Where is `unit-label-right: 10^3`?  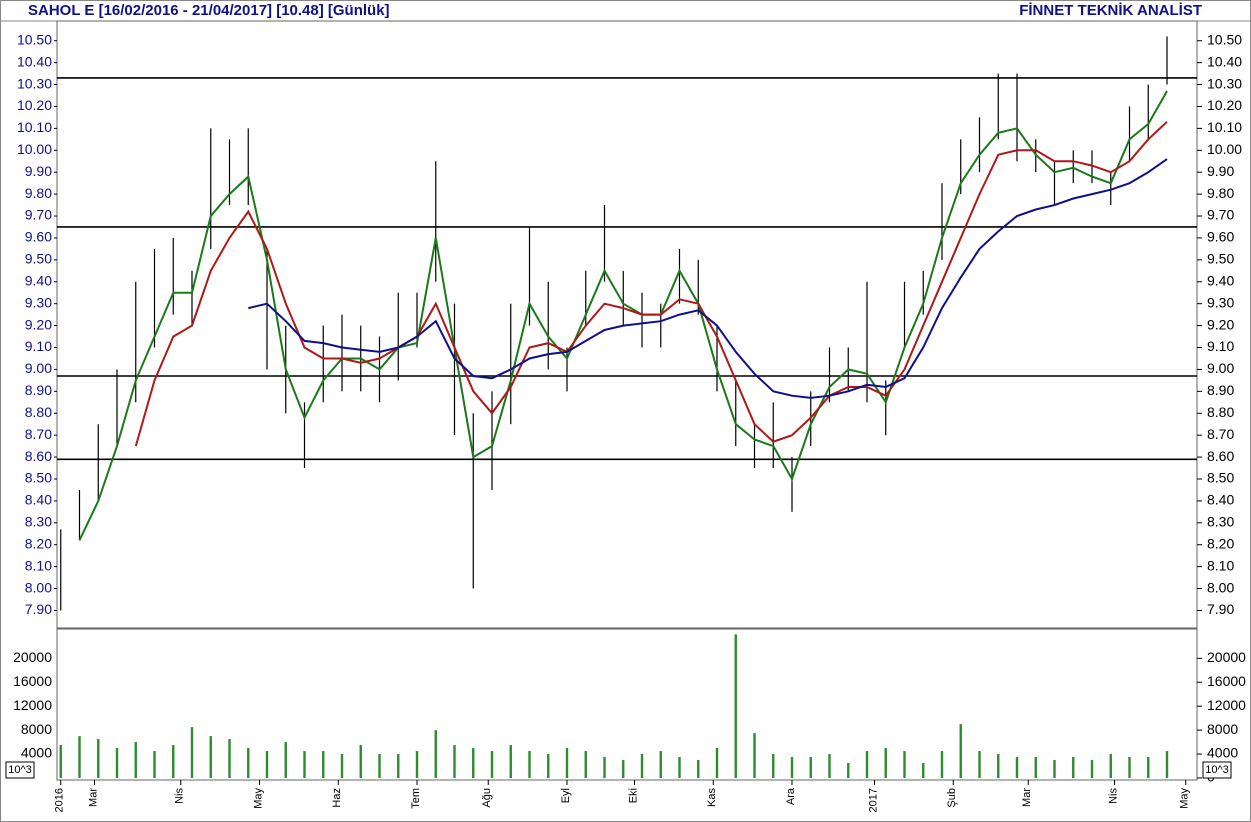
unit-label-right: 10^3 is located at coordinates (1217, 770).